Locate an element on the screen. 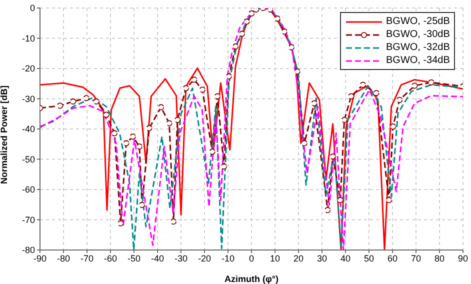  x-tick-label: 50 is located at coordinates (369, 258).